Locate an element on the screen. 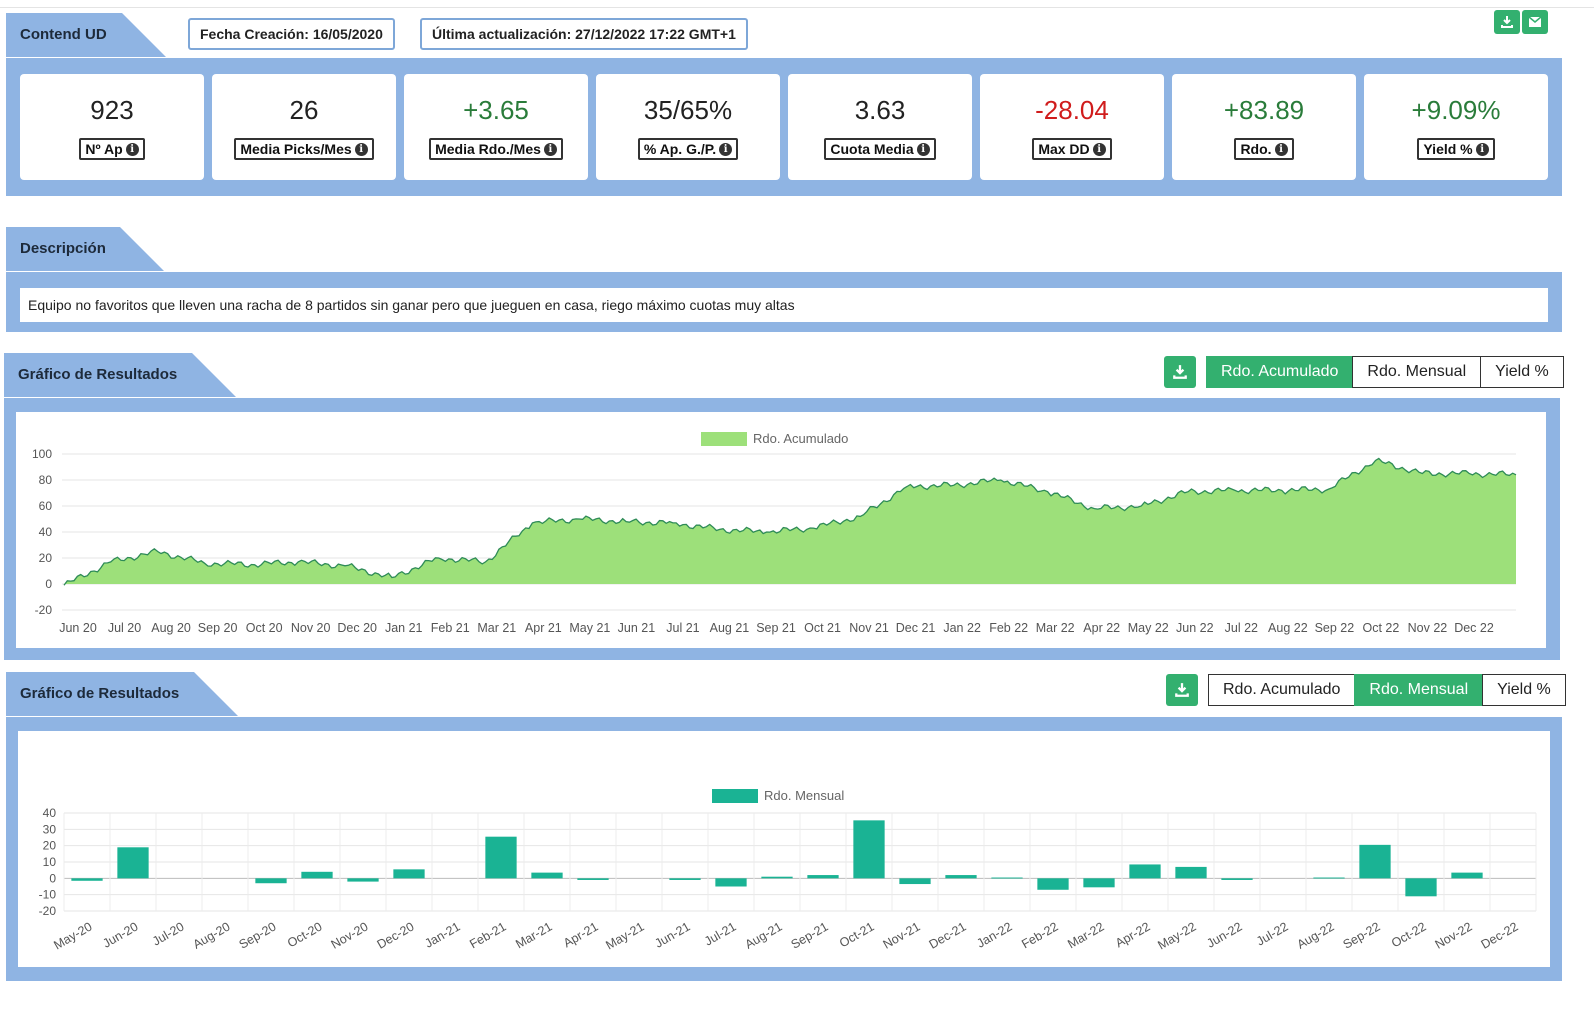 The image size is (1594, 1012). stat-label: Nº Ap i is located at coordinates (112, 149).